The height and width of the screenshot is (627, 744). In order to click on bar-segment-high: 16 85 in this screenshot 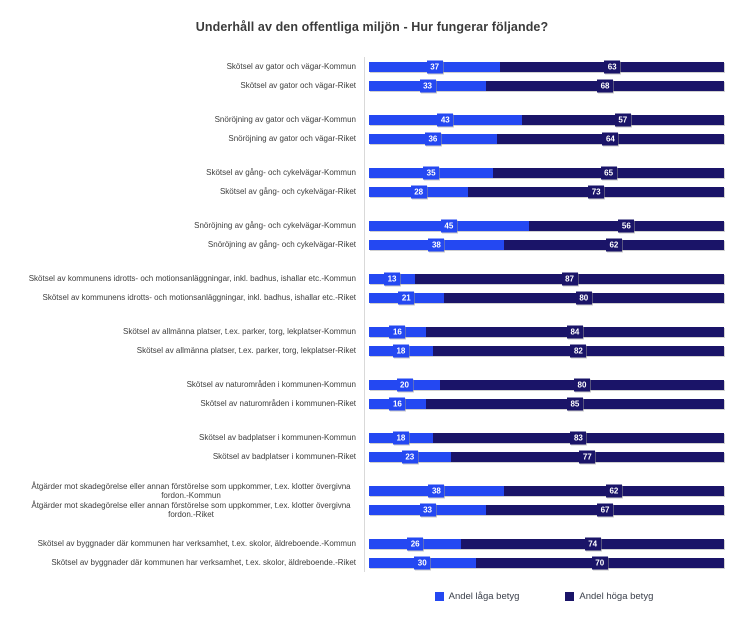, I will do `click(546, 403)`.